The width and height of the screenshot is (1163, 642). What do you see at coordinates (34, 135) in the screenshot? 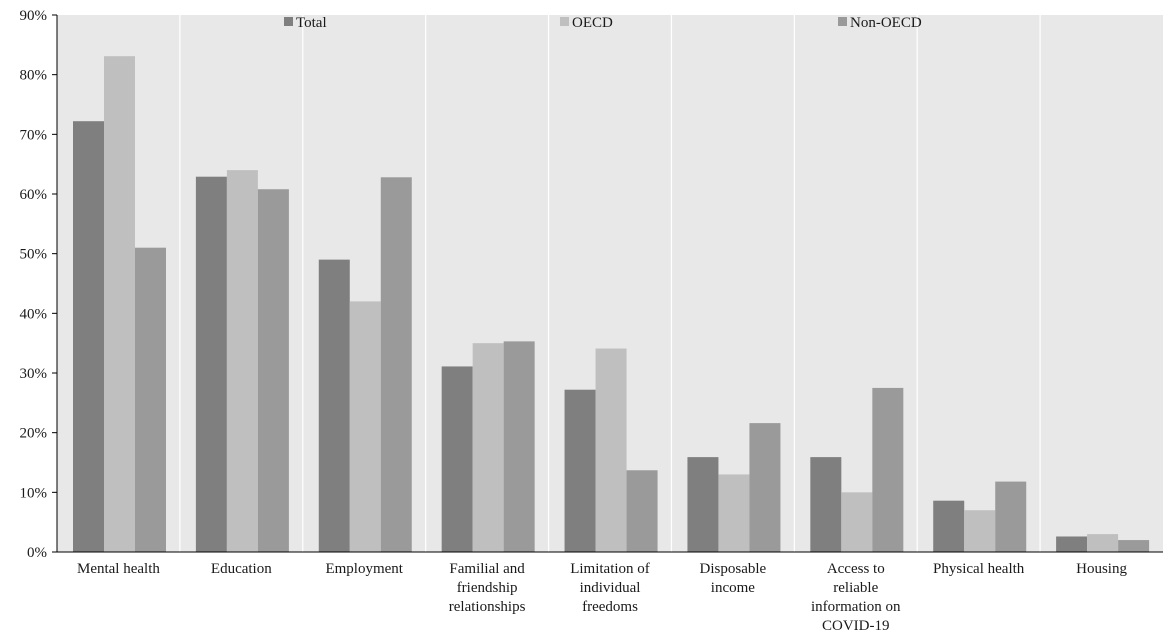
I see `y-tick-label: 70%` at bounding box center [34, 135].